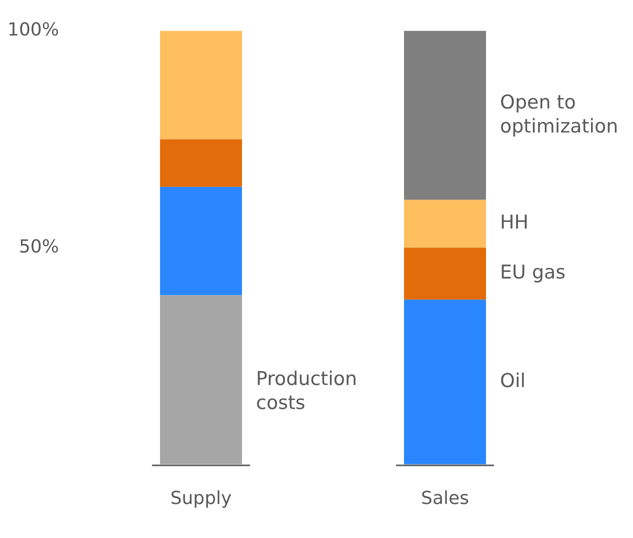 The height and width of the screenshot is (538, 633). I want to click on annotation: Production costs, so click(307, 391).